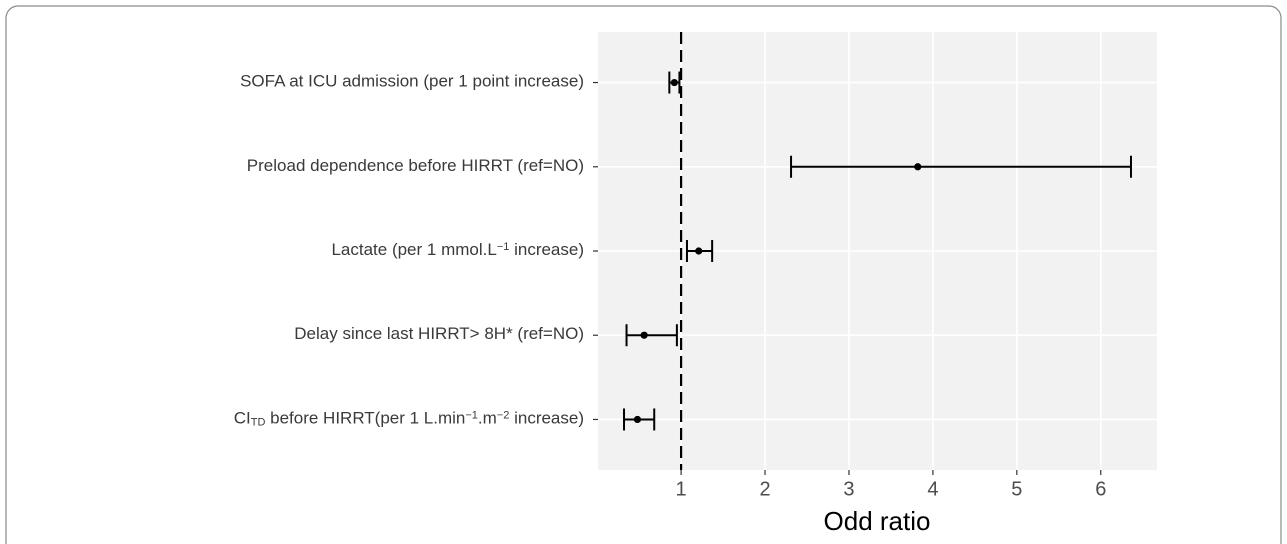  I want to click on label-text: CI, so click(242, 418).